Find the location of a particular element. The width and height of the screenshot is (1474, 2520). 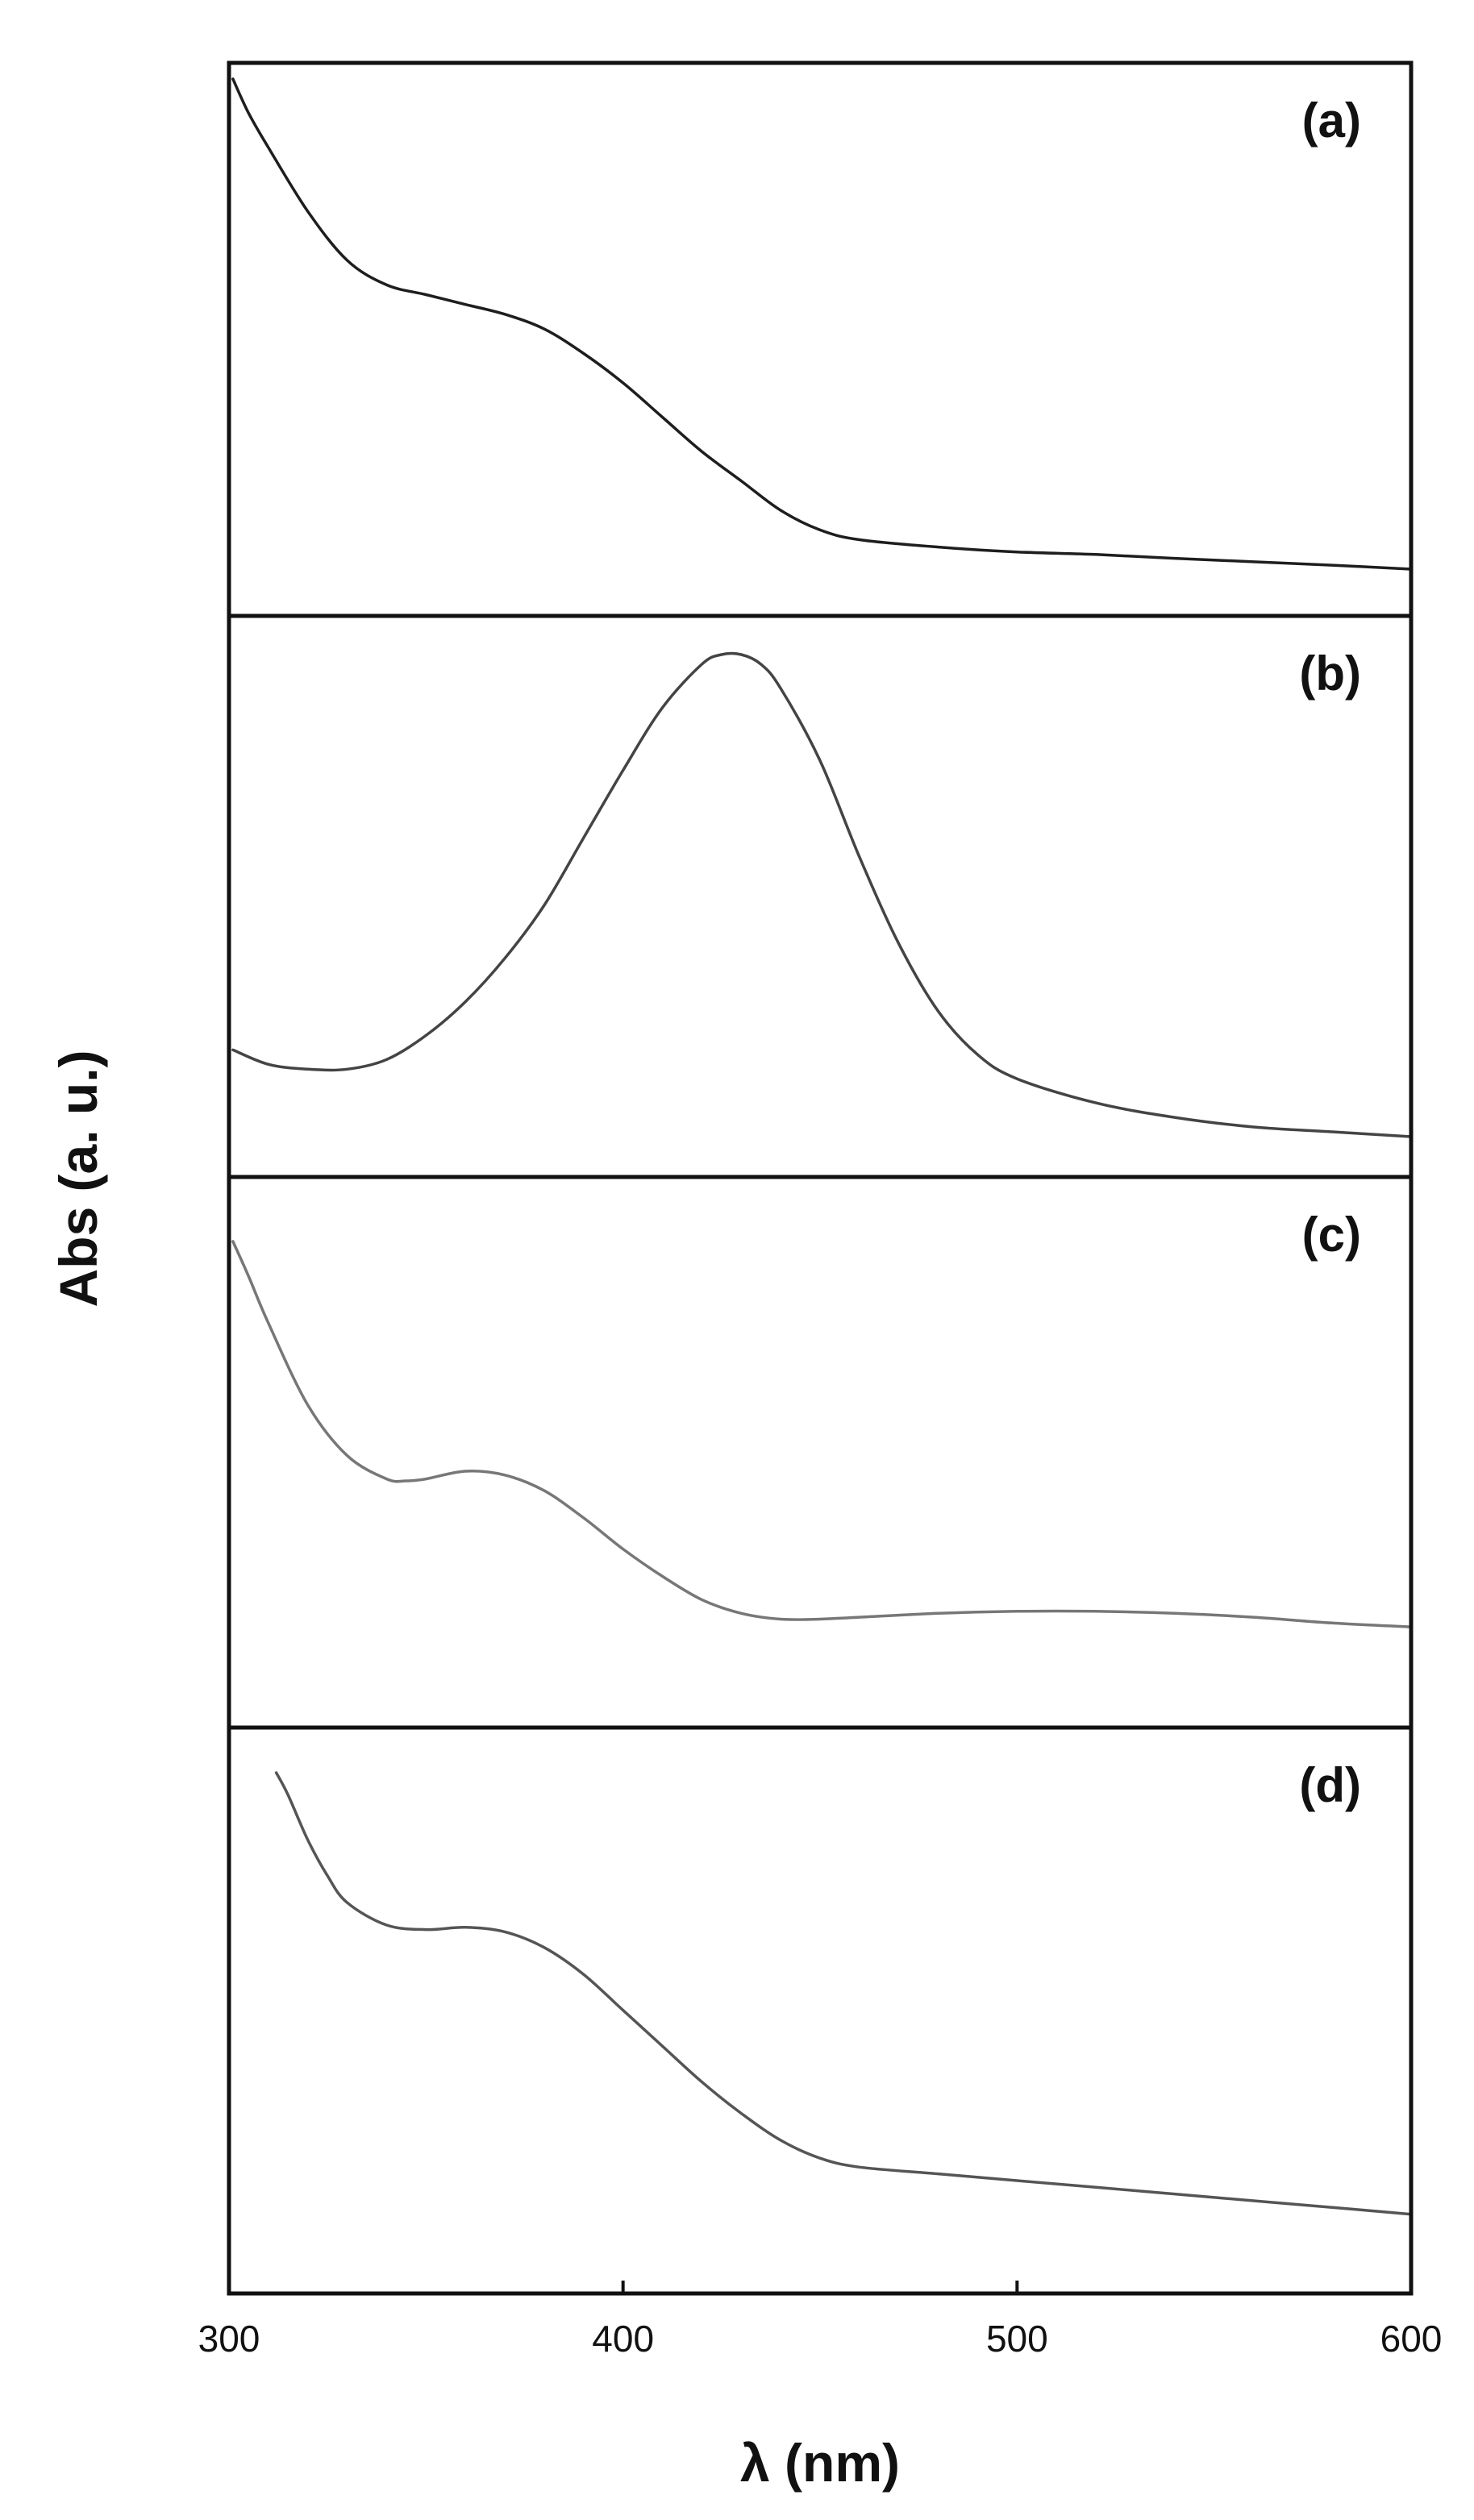

panel-label-c: (c) is located at coordinates (1331, 1235).